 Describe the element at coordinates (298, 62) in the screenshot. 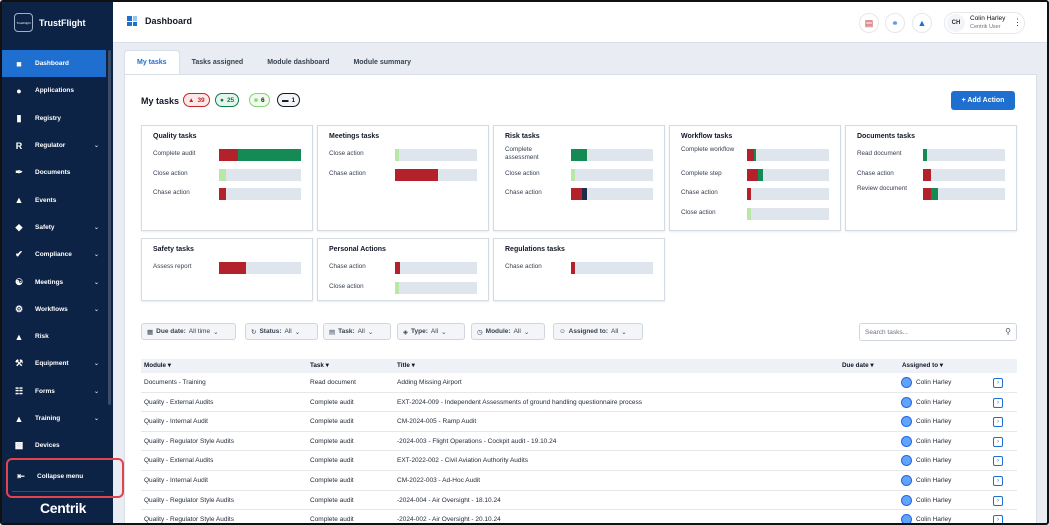

I see `tab-module-dashboard: Module dashboard` at that location.